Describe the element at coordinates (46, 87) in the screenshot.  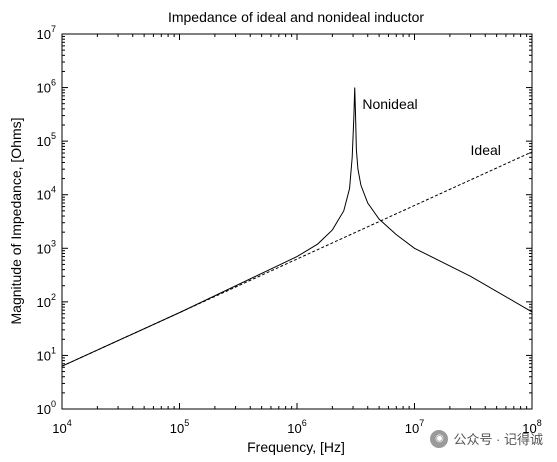
I see `y-tick-label: 10⁶` at that location.